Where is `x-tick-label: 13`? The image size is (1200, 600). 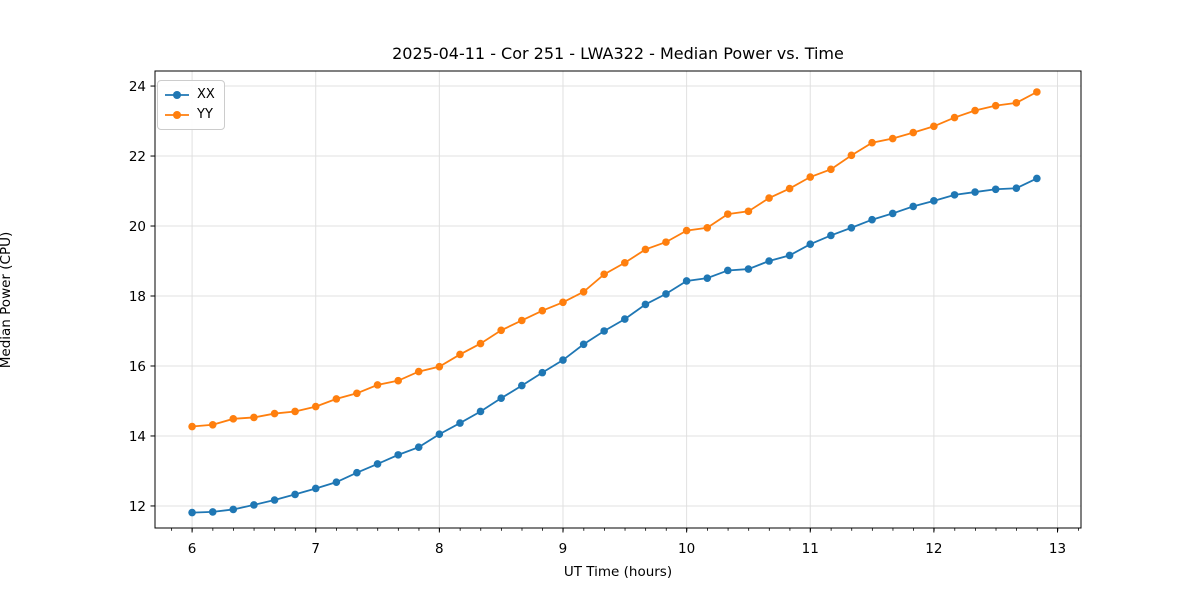
x-tick-label: 13 is located at coordinates (1057, 549).